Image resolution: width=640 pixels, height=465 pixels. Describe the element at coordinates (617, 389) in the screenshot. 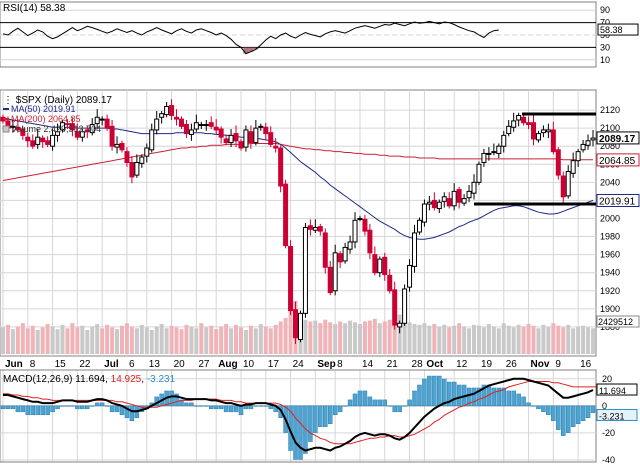

I see `macd-value-tag: 11.694` at that location.